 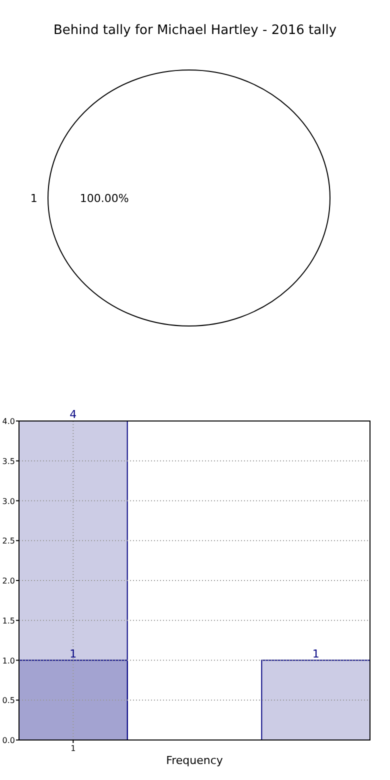 I want to click on y-tick-label: 2.5, so click(x=8, y=541).